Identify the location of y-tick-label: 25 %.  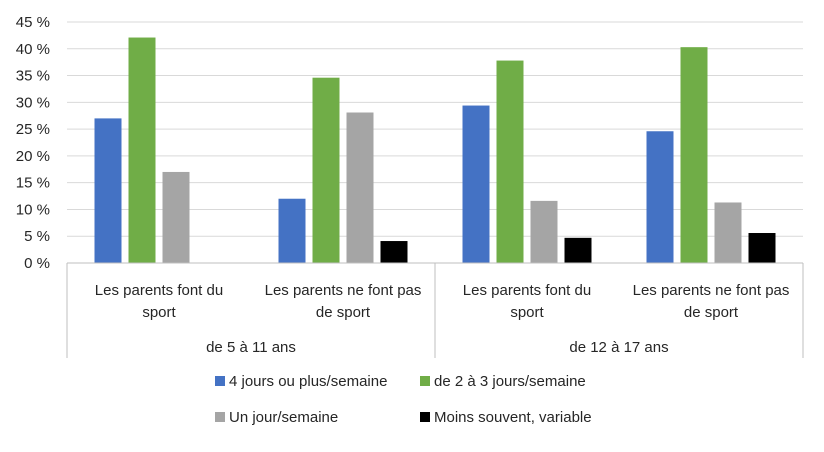
(33, 129).